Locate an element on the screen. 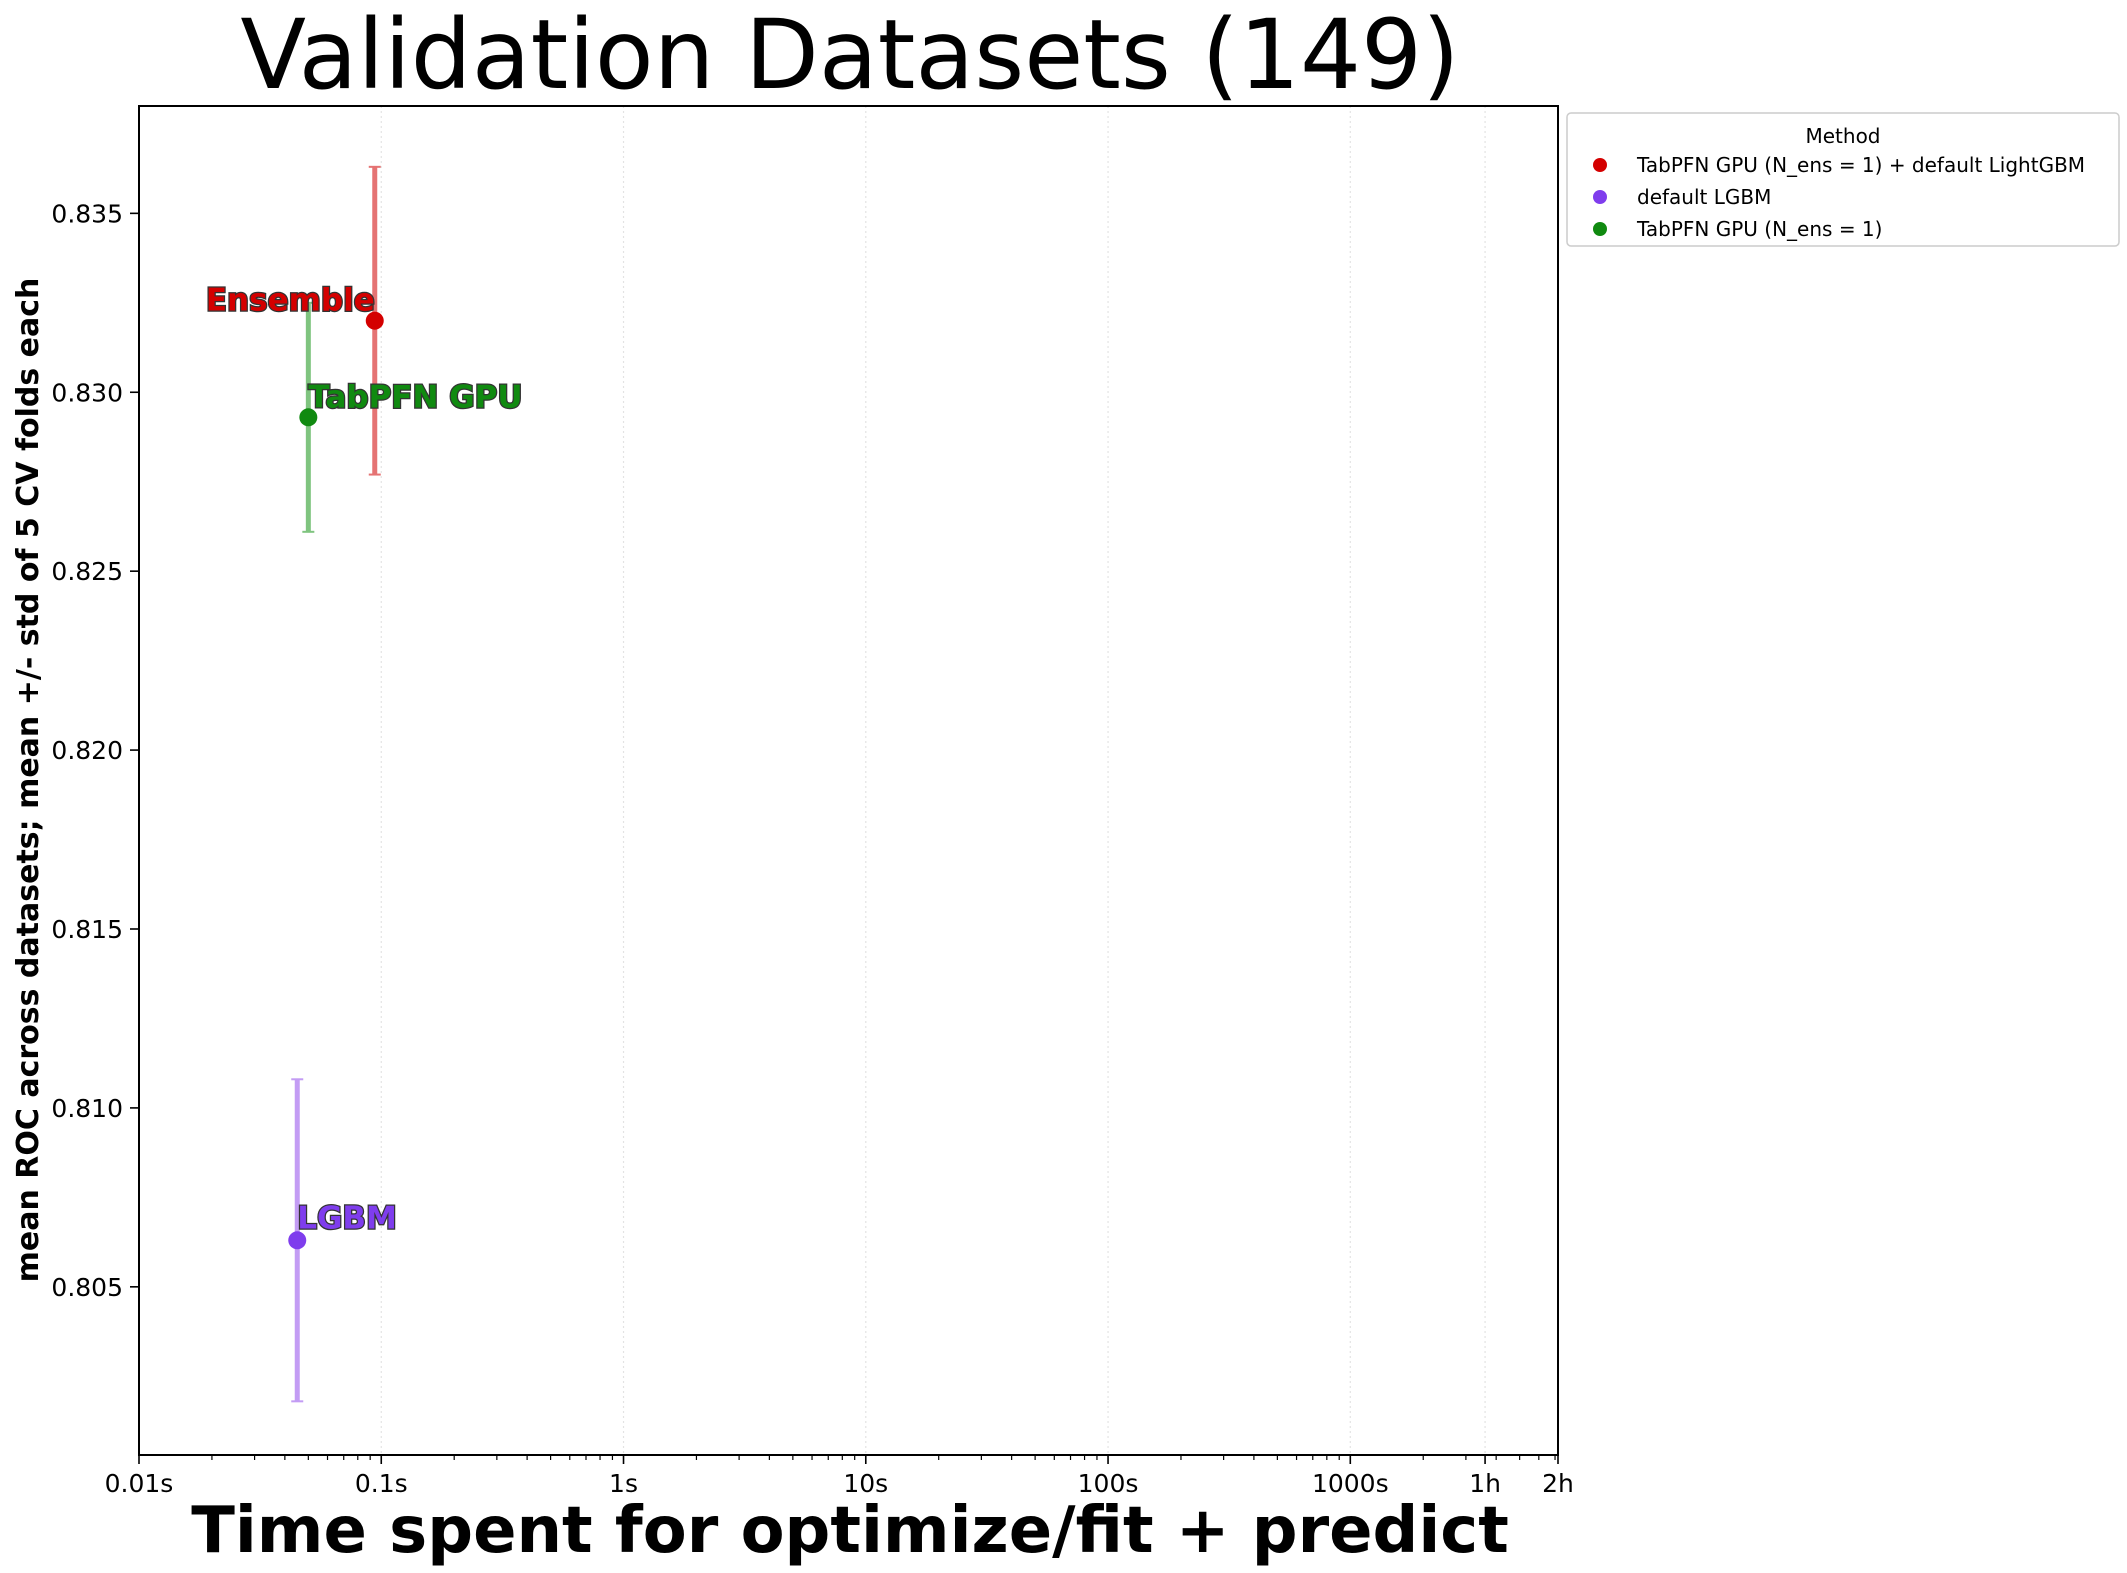 Image resolution: width=2127 pixels, height=1573 pixels. x-tick-label: 0.1s is located at coordinates (381, 1483).